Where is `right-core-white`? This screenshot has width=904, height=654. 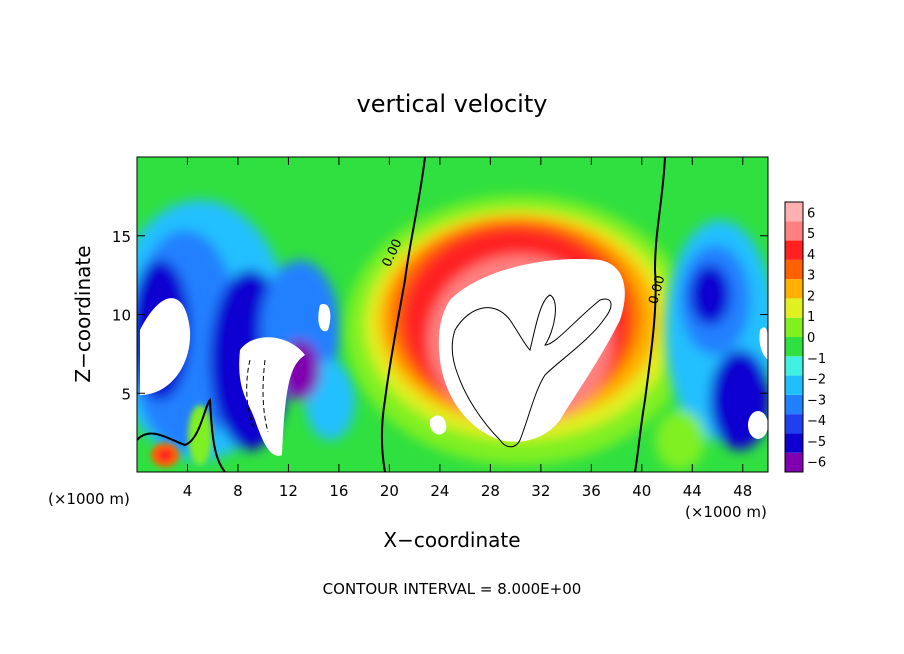 right-core-white is located at coordinates (763, 343).